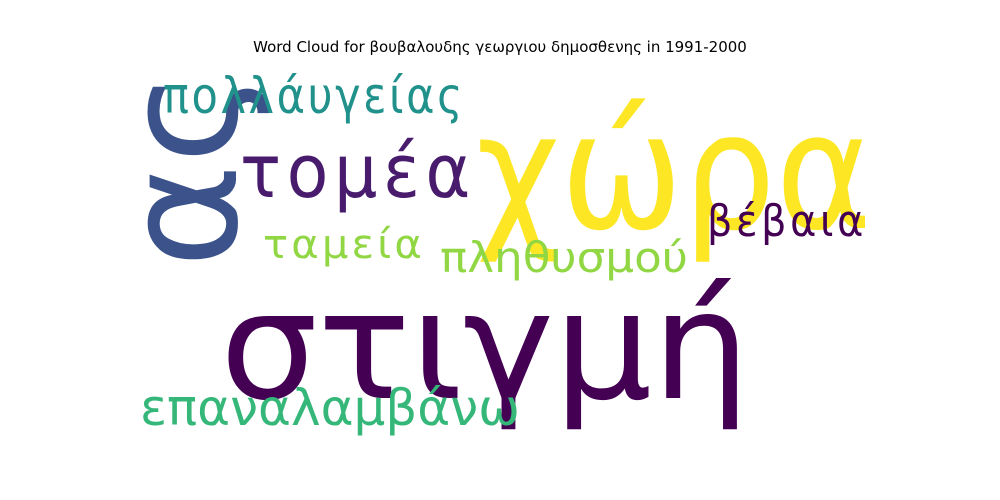 The height and width of the screenshot is (500, 1000). What do you see at coordinates (182, 169) in the screenshot?
I see `word-cloud-word: ας` at bounding box center [182, 169].